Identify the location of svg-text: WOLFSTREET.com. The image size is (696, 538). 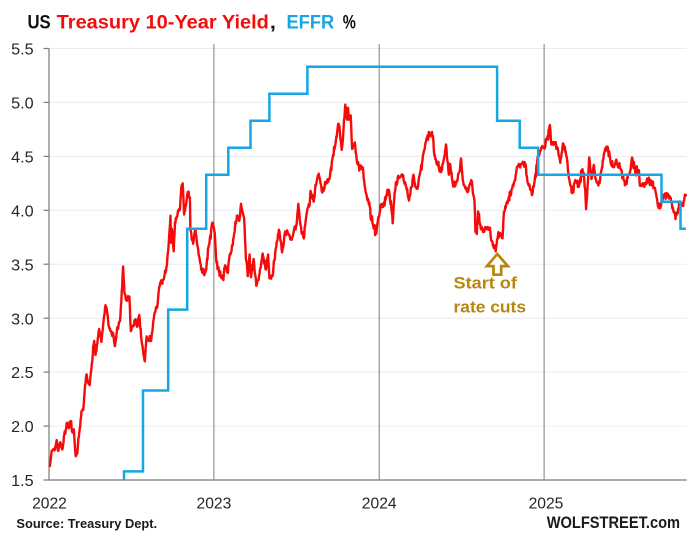
(613, 522).